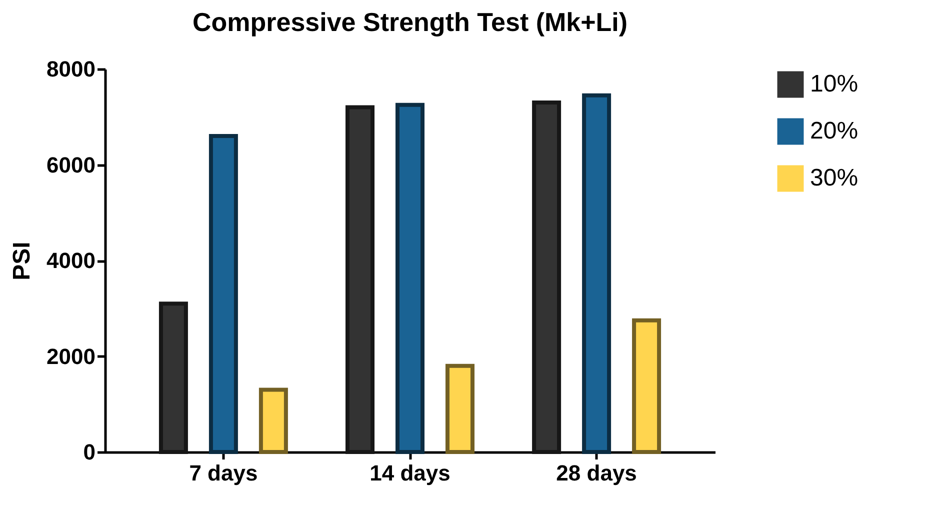 The image size is (940, 527). Describe the element at coordinates (596, 473) in the screenshot. I see `x-tick-label: 28 days` at that location.